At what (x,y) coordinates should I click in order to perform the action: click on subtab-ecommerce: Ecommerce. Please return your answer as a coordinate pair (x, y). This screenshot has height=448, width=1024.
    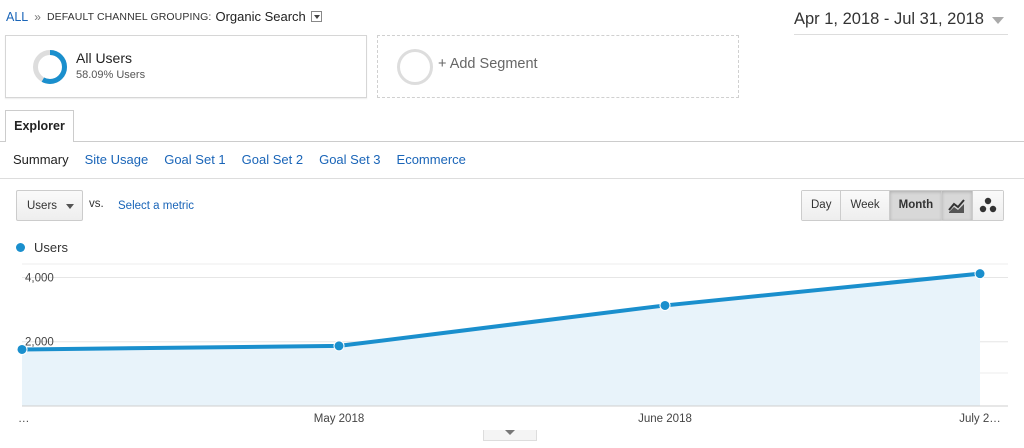
    Looking at the image, I should click on (431, 159).